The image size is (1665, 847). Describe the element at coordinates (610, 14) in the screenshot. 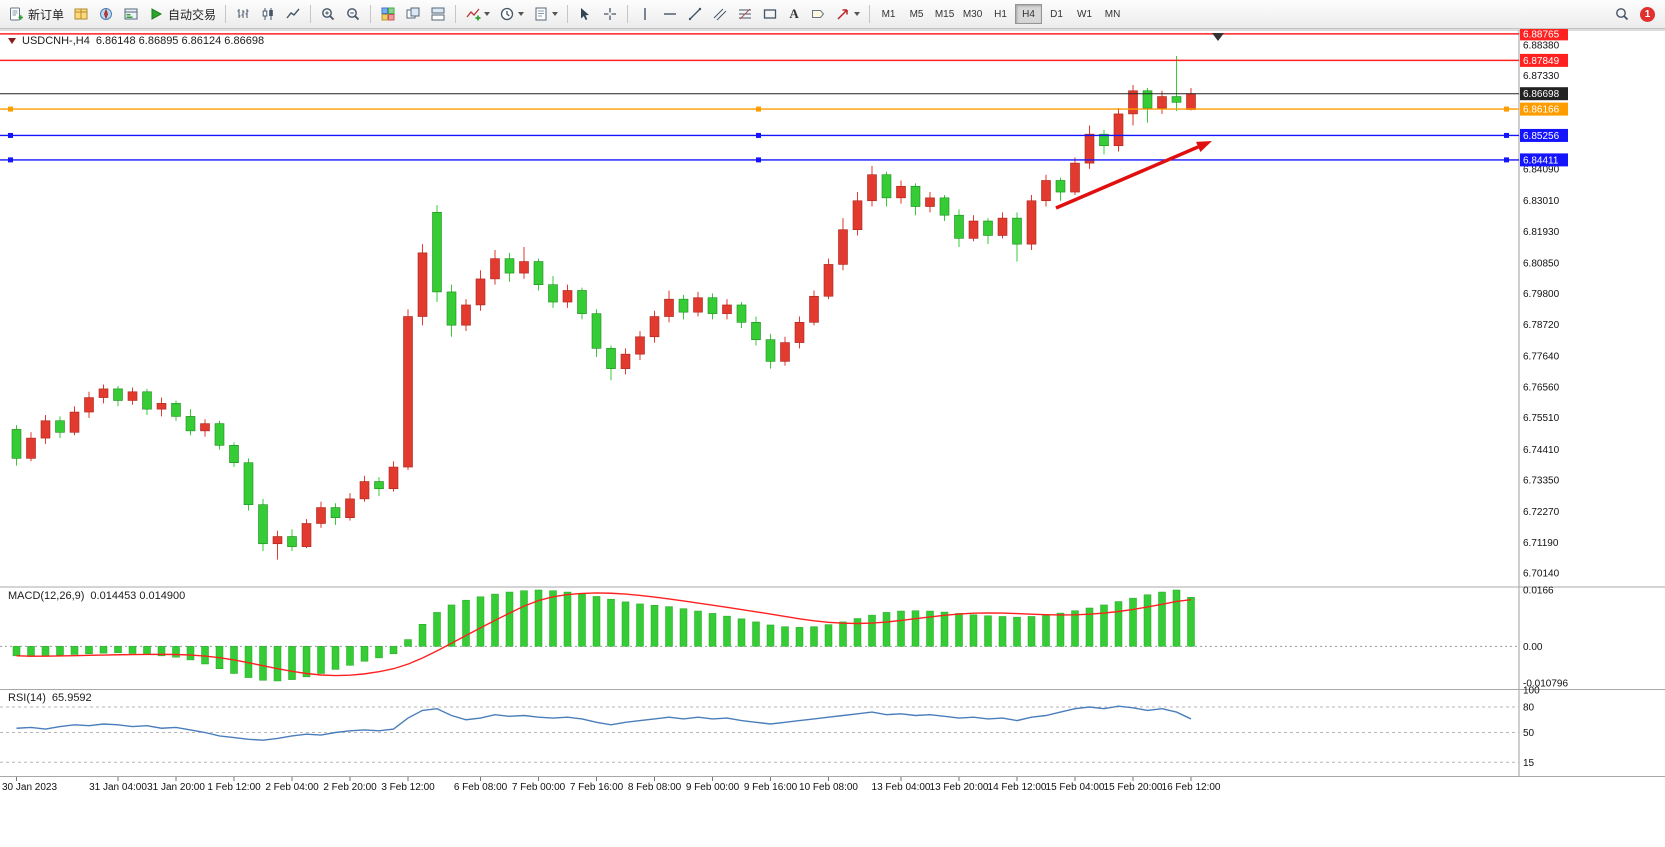

I see `crosshair-button` at that location.